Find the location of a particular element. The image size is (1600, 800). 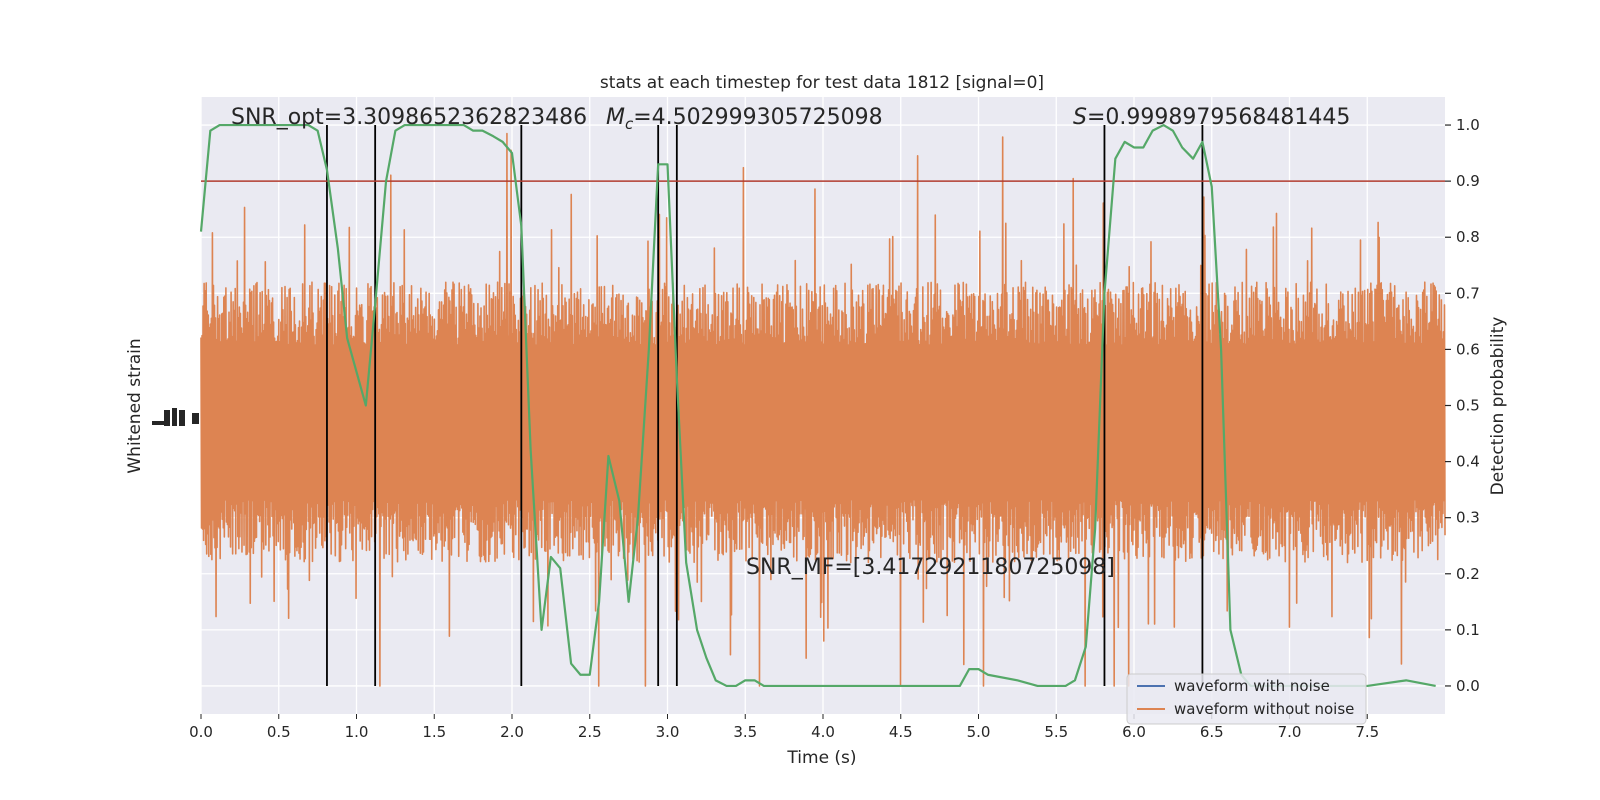

x-tick-label-3: 1.5 is located at coordinates (434, 732).